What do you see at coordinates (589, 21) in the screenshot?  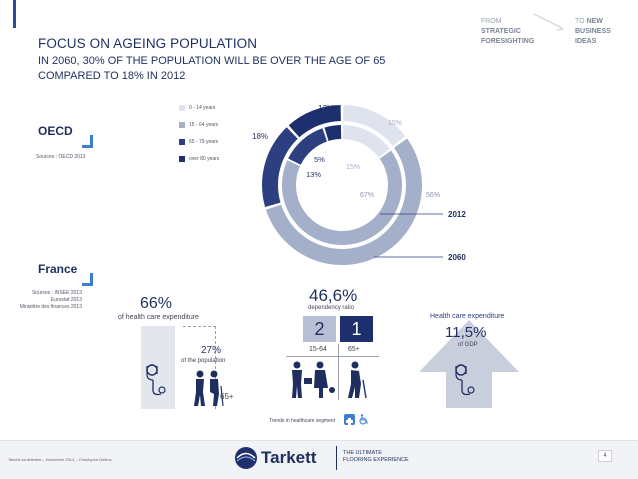 I see `nav-to-line0: TO NEW` at bounding box center [589, 21].